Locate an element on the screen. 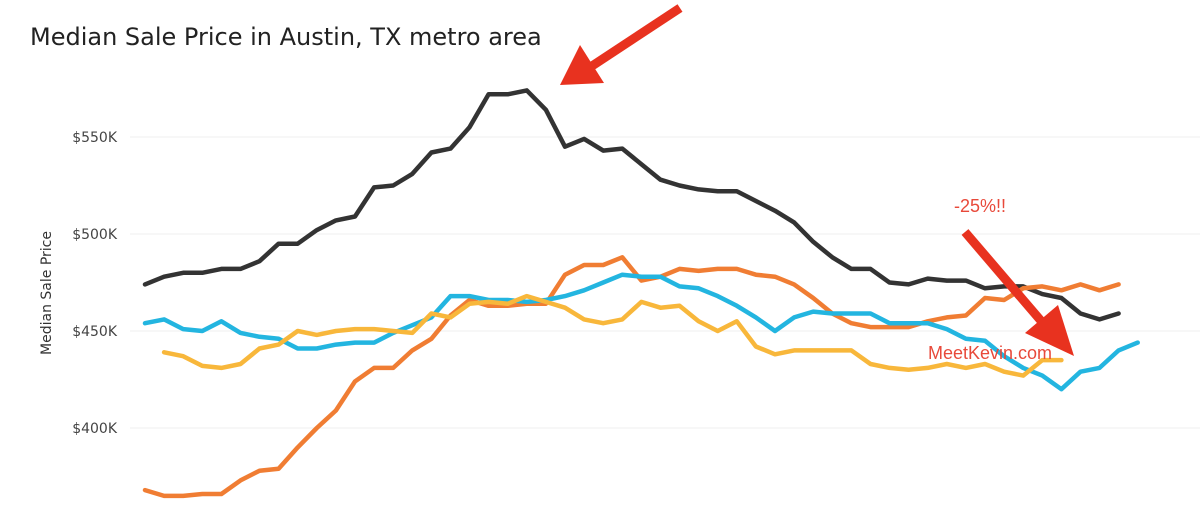 The image size is (1200, 514). annotation-watermark: MeetKevin.com is located at coordinates (990, 353).